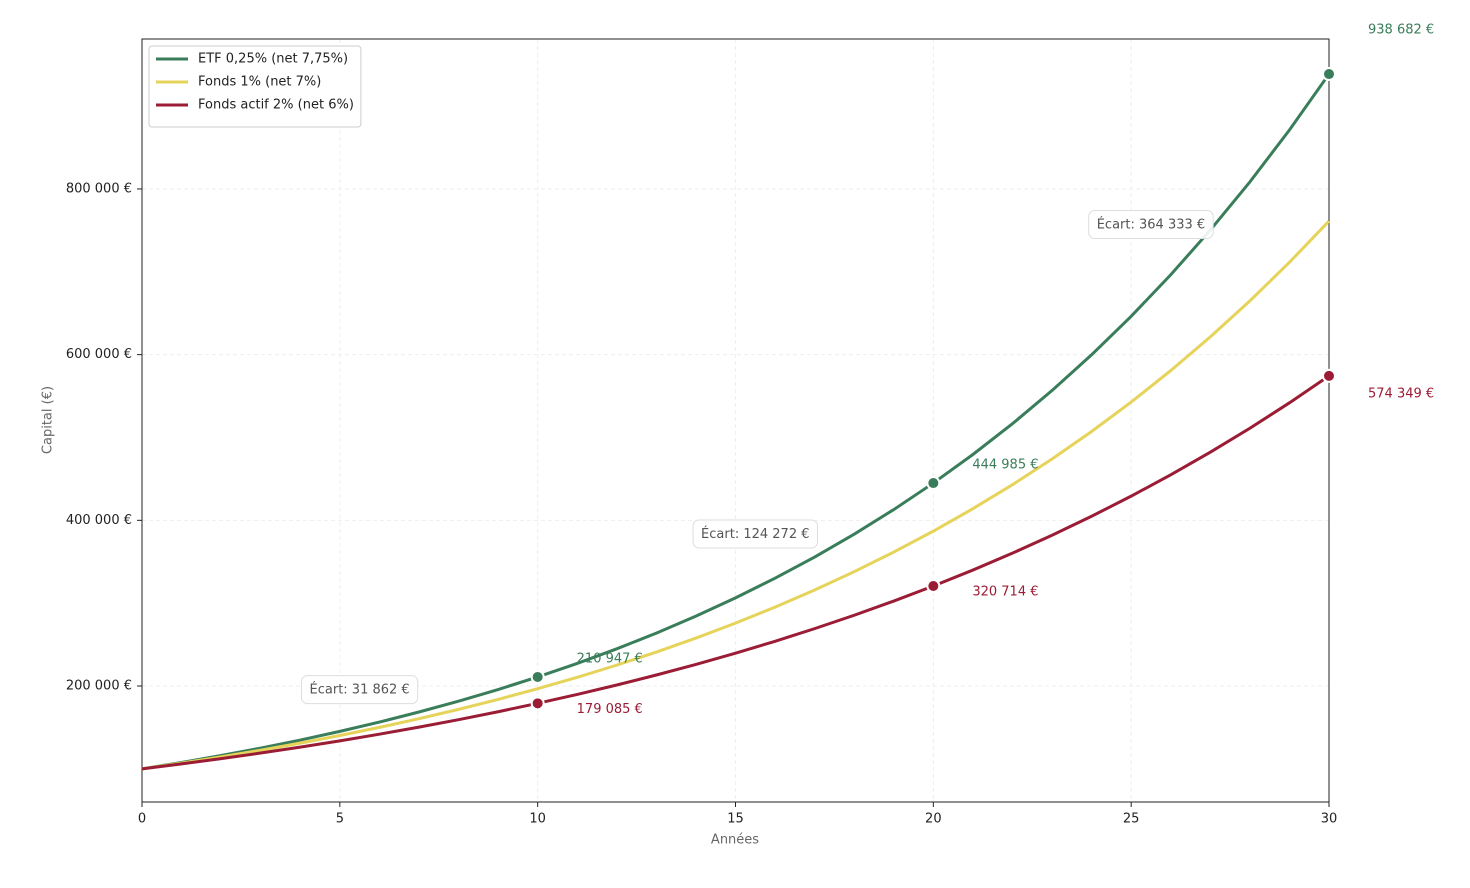 The image size is (1470, 888). I want to click on legend-label: Fonds actif 2% (net 6%), so click(276, 105).